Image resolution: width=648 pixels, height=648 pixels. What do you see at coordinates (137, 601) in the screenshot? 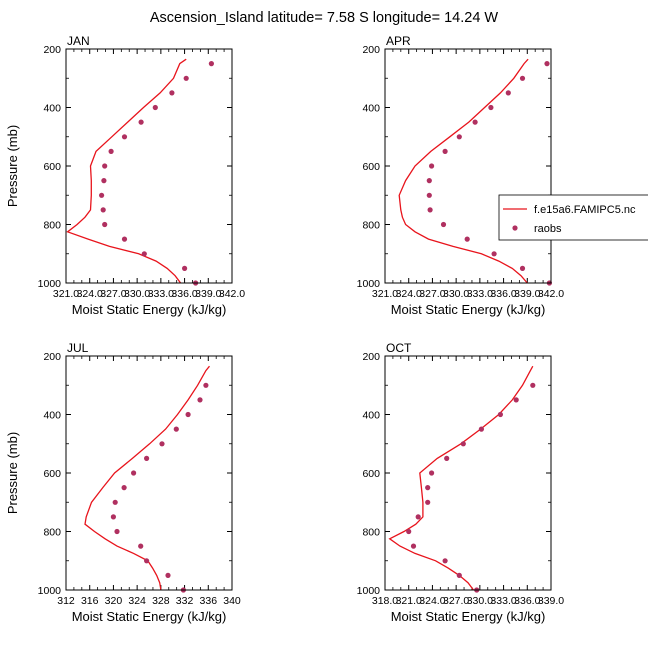
I see `x-tick-label: 324` at bounding box center [137, 601].